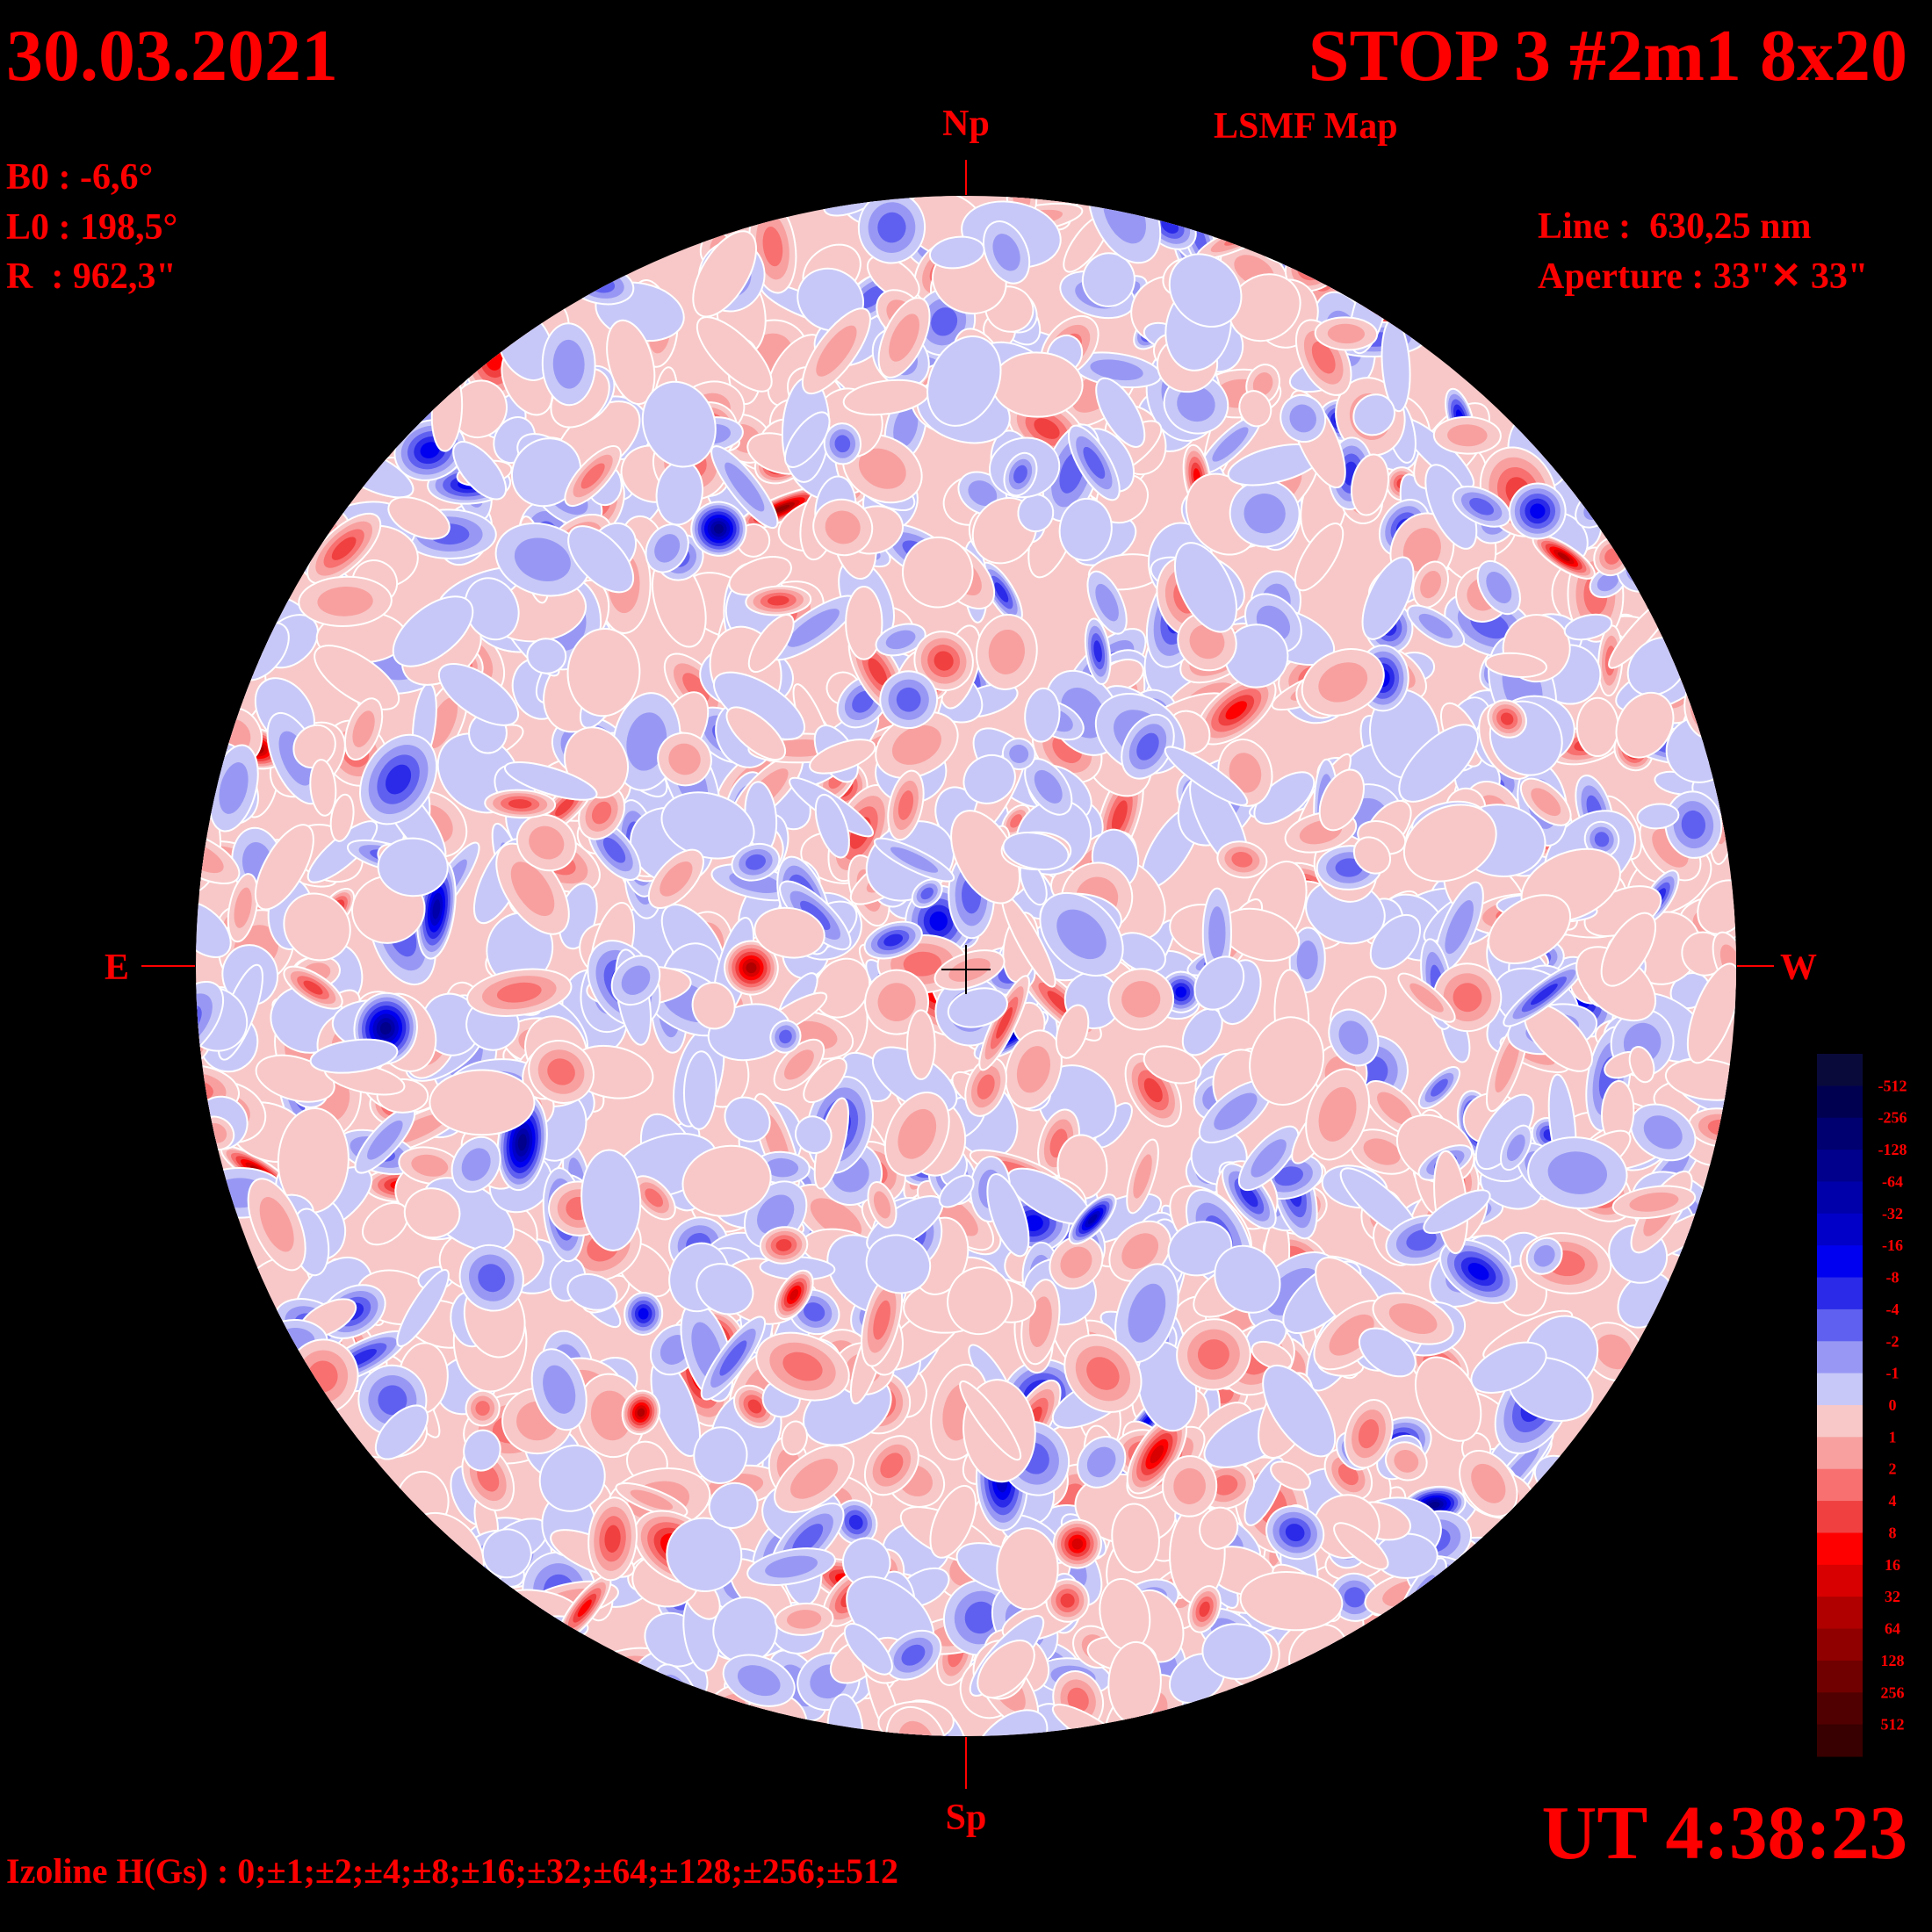 The height and width of the screenshot is (1932, 1932). I want to click on direction-label: Np, so click(966, 124).